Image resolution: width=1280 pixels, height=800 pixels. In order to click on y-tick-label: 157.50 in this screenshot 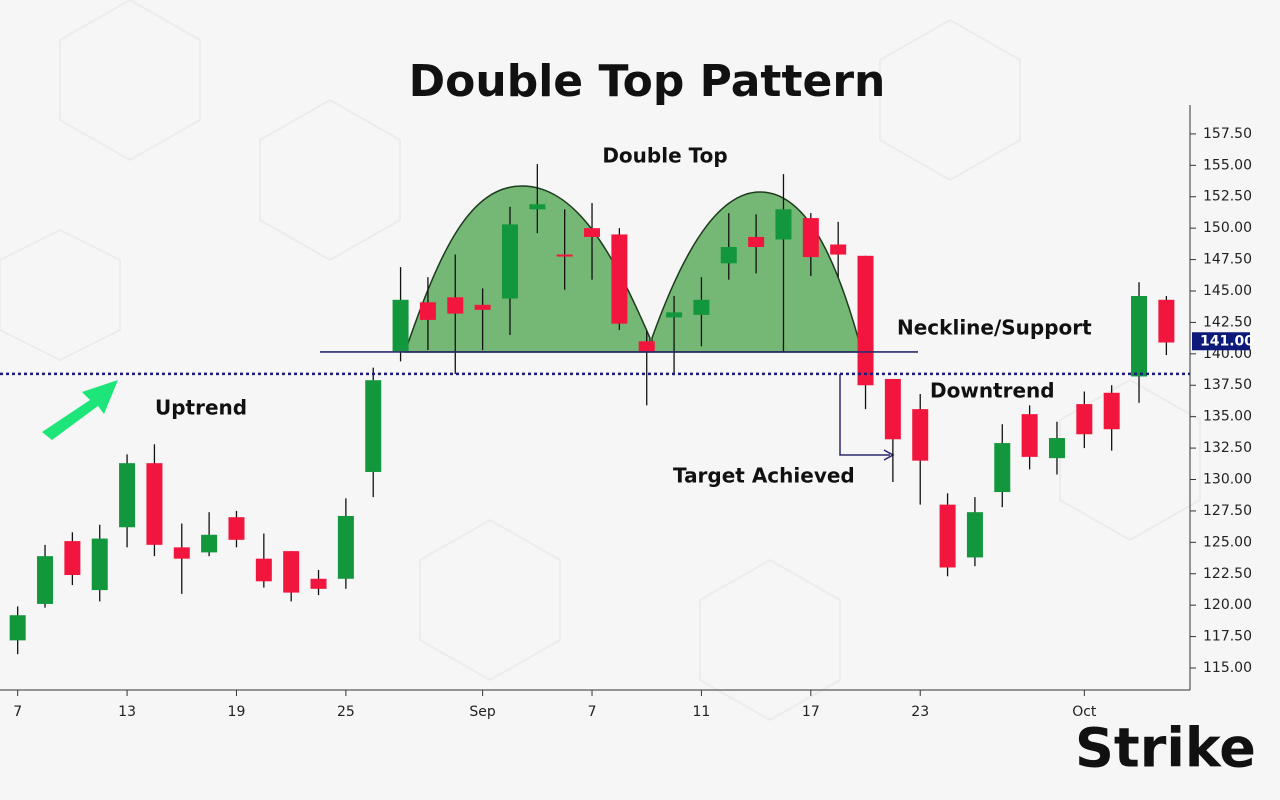, I will do `click(1227, 134)`.